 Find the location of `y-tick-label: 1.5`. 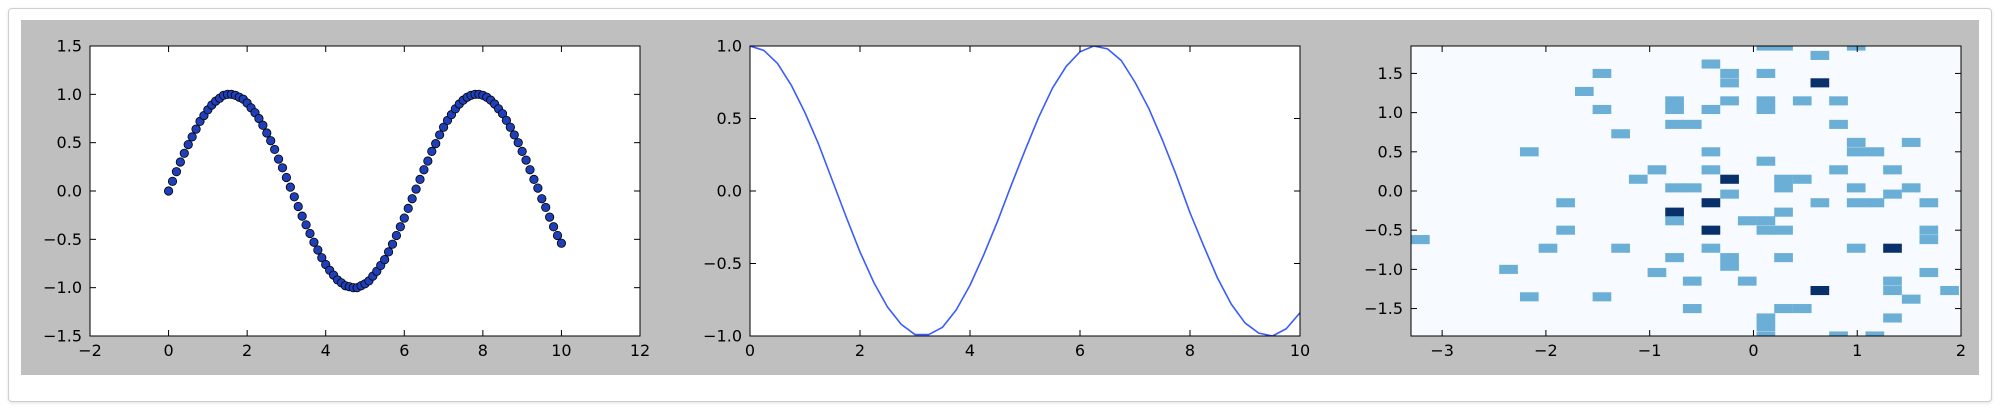

y-tick-label: 1.5 is located at coordinates (1390, 73).